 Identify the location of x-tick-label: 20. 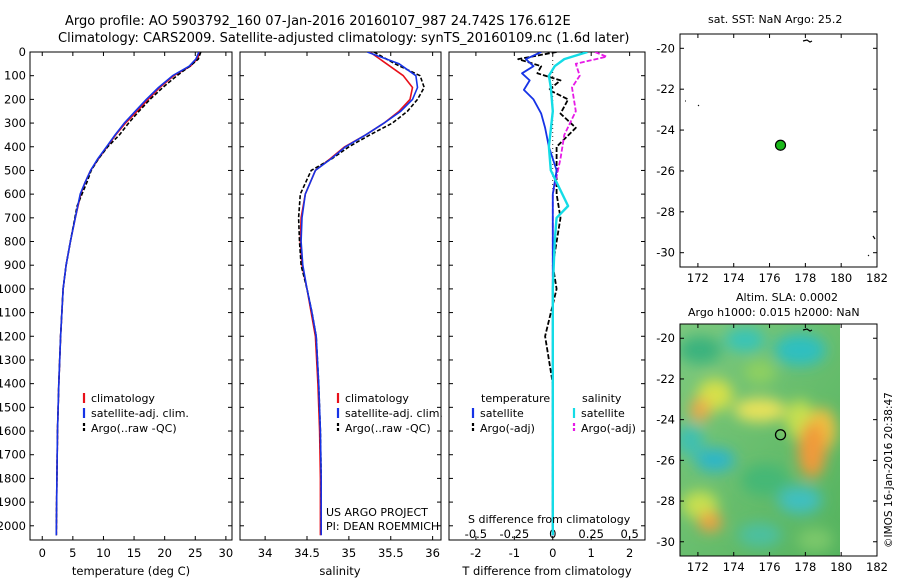
(164, 553).